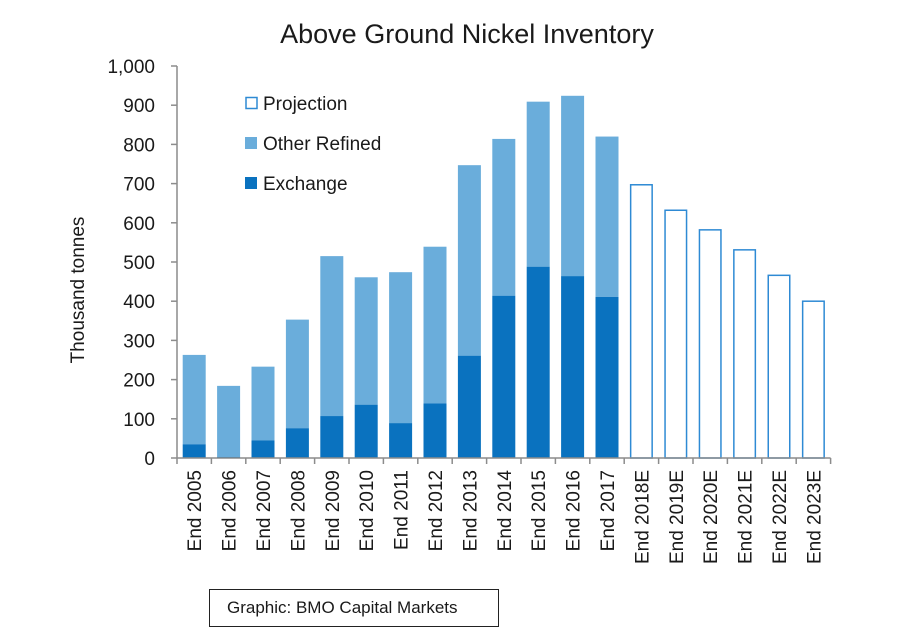 The image size is (900, 636). Describe the element at coordinates (711, 517) in the screenshot. I see `x-tick-label: End 2020E` at that location.